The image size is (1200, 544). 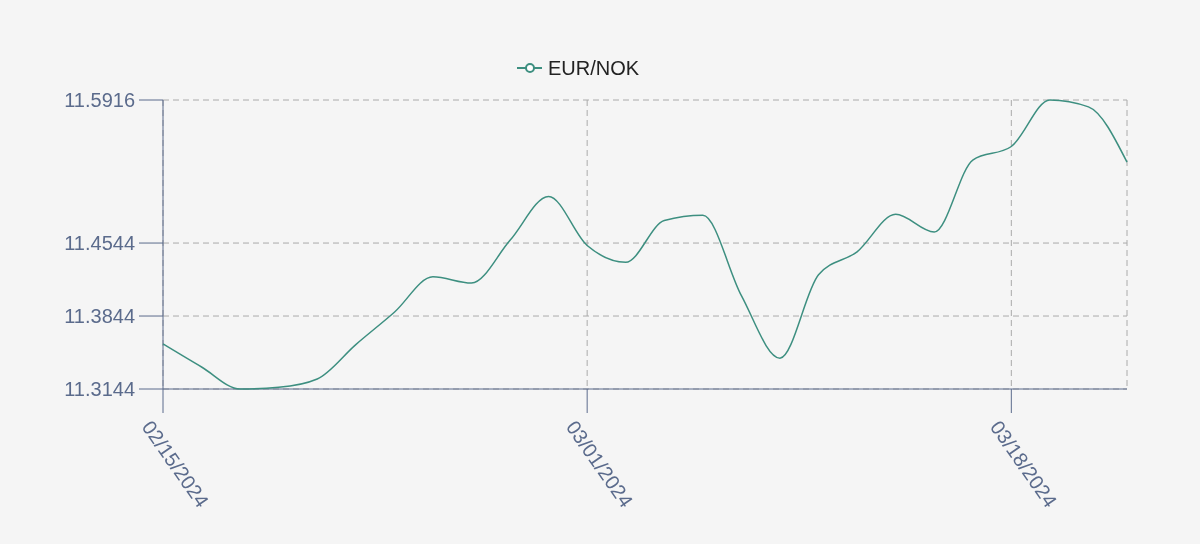 I want to click on y-tick-label: 11.5916, so click(x=99, y=100).